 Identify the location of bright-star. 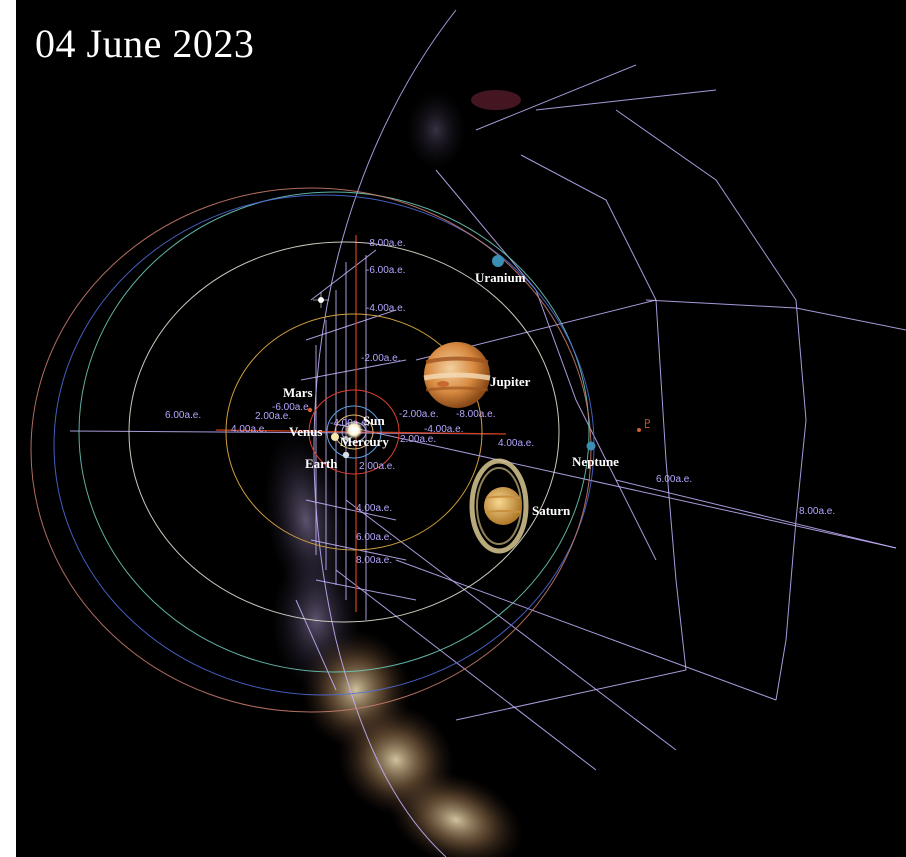
(321, 300).